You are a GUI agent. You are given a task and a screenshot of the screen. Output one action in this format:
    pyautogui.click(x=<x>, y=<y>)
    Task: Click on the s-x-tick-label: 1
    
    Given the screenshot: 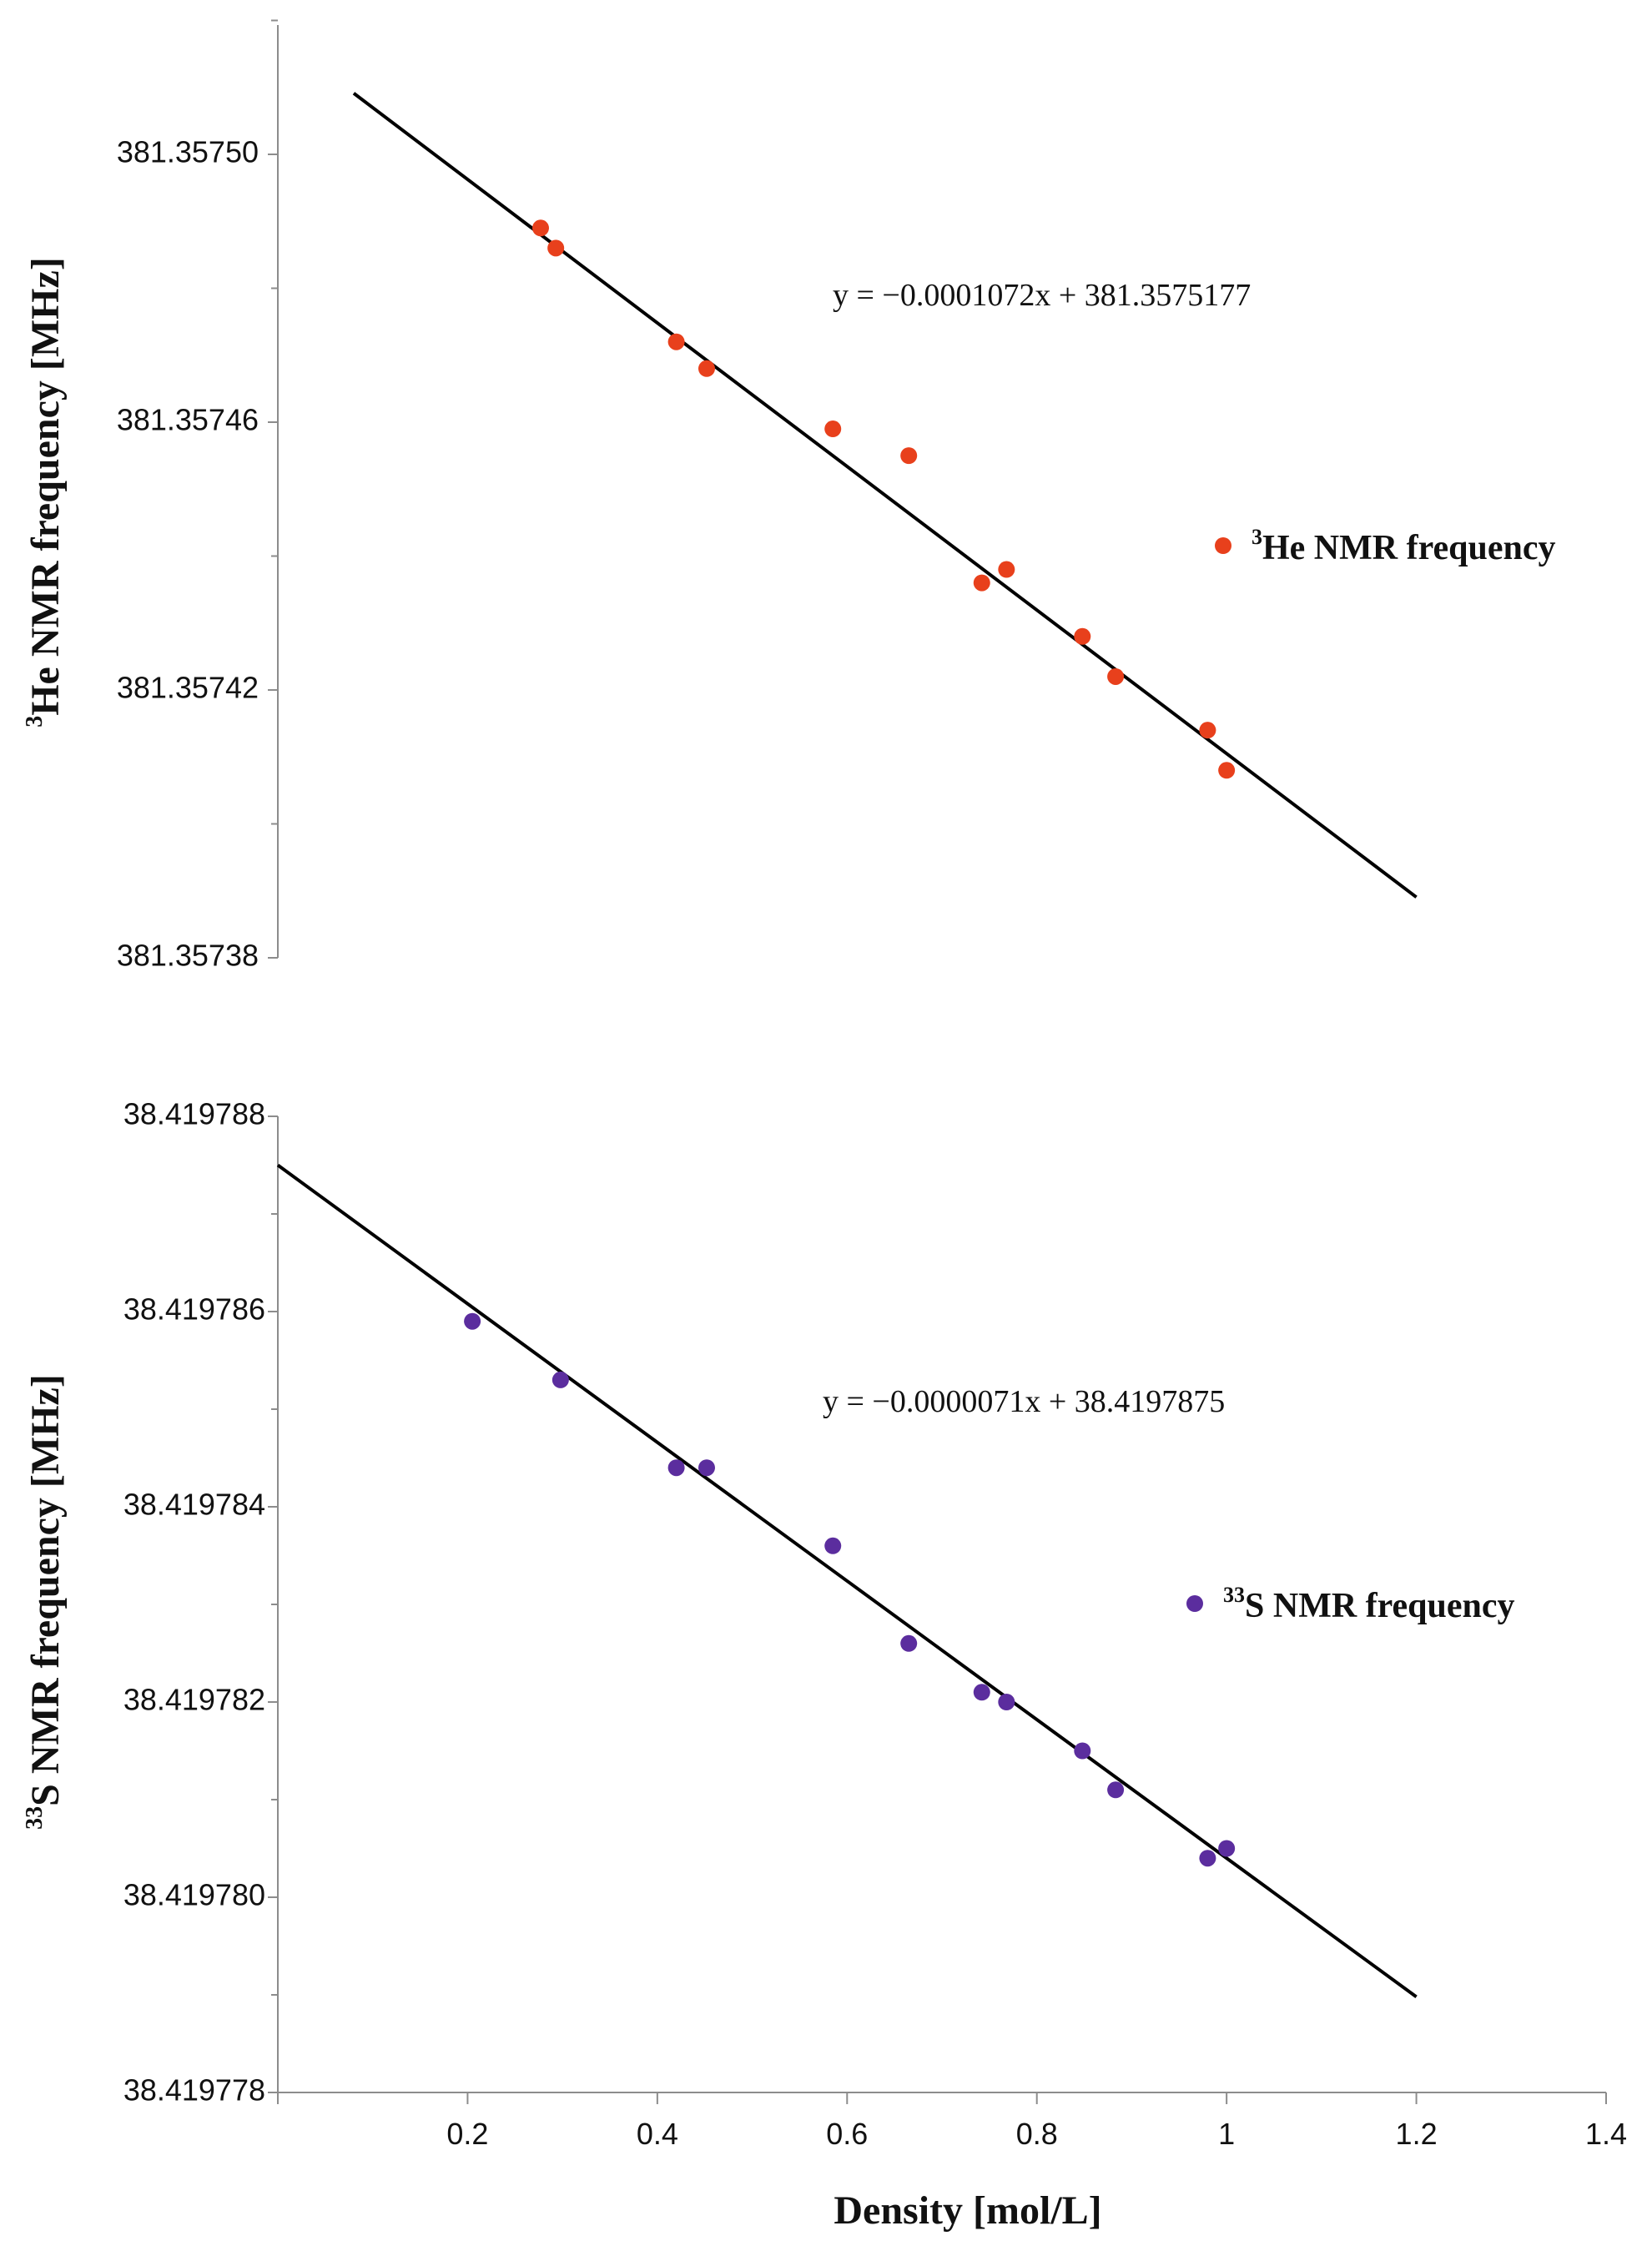 What is the action you would take?
    pyautogui.click(x=1226, y=2134)
    